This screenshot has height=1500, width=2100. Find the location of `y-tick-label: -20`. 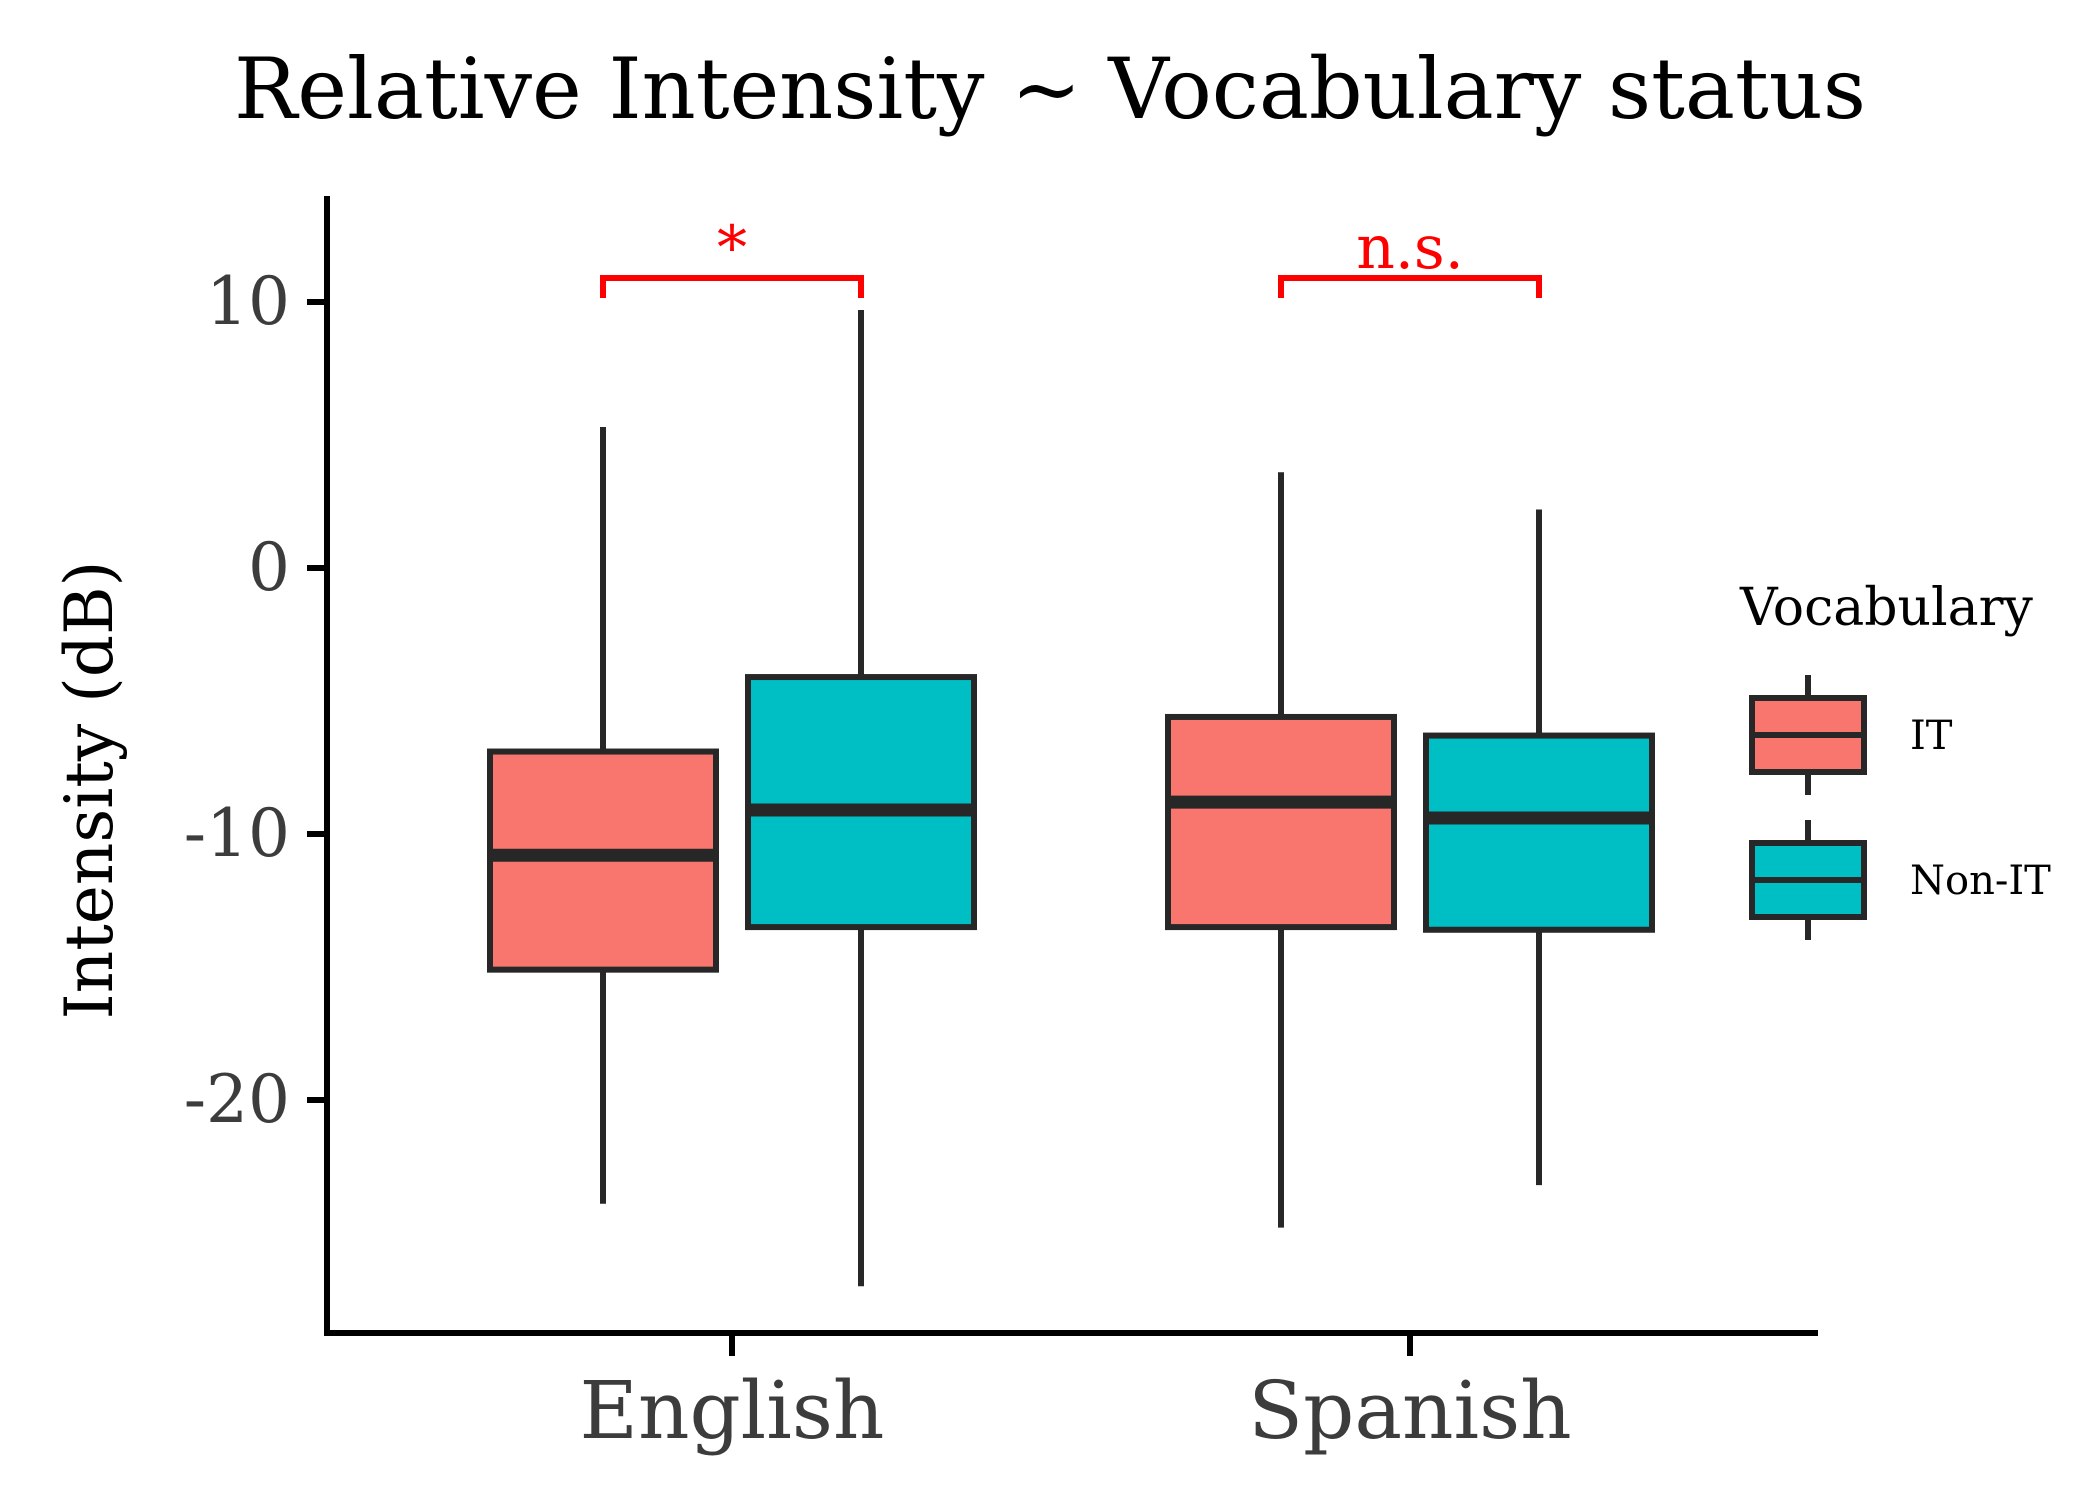

y-tick-label: -20 is located at coordinates (237, 1099).